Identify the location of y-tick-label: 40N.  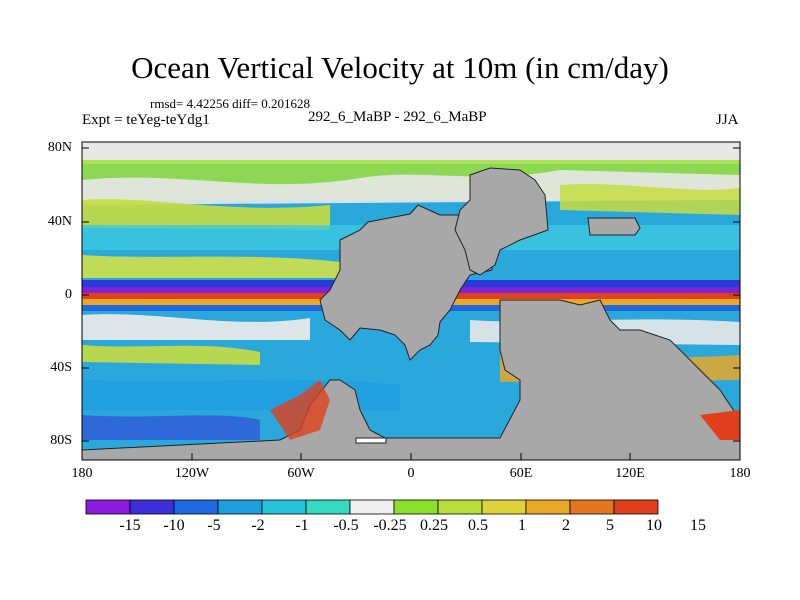
(59, 221).